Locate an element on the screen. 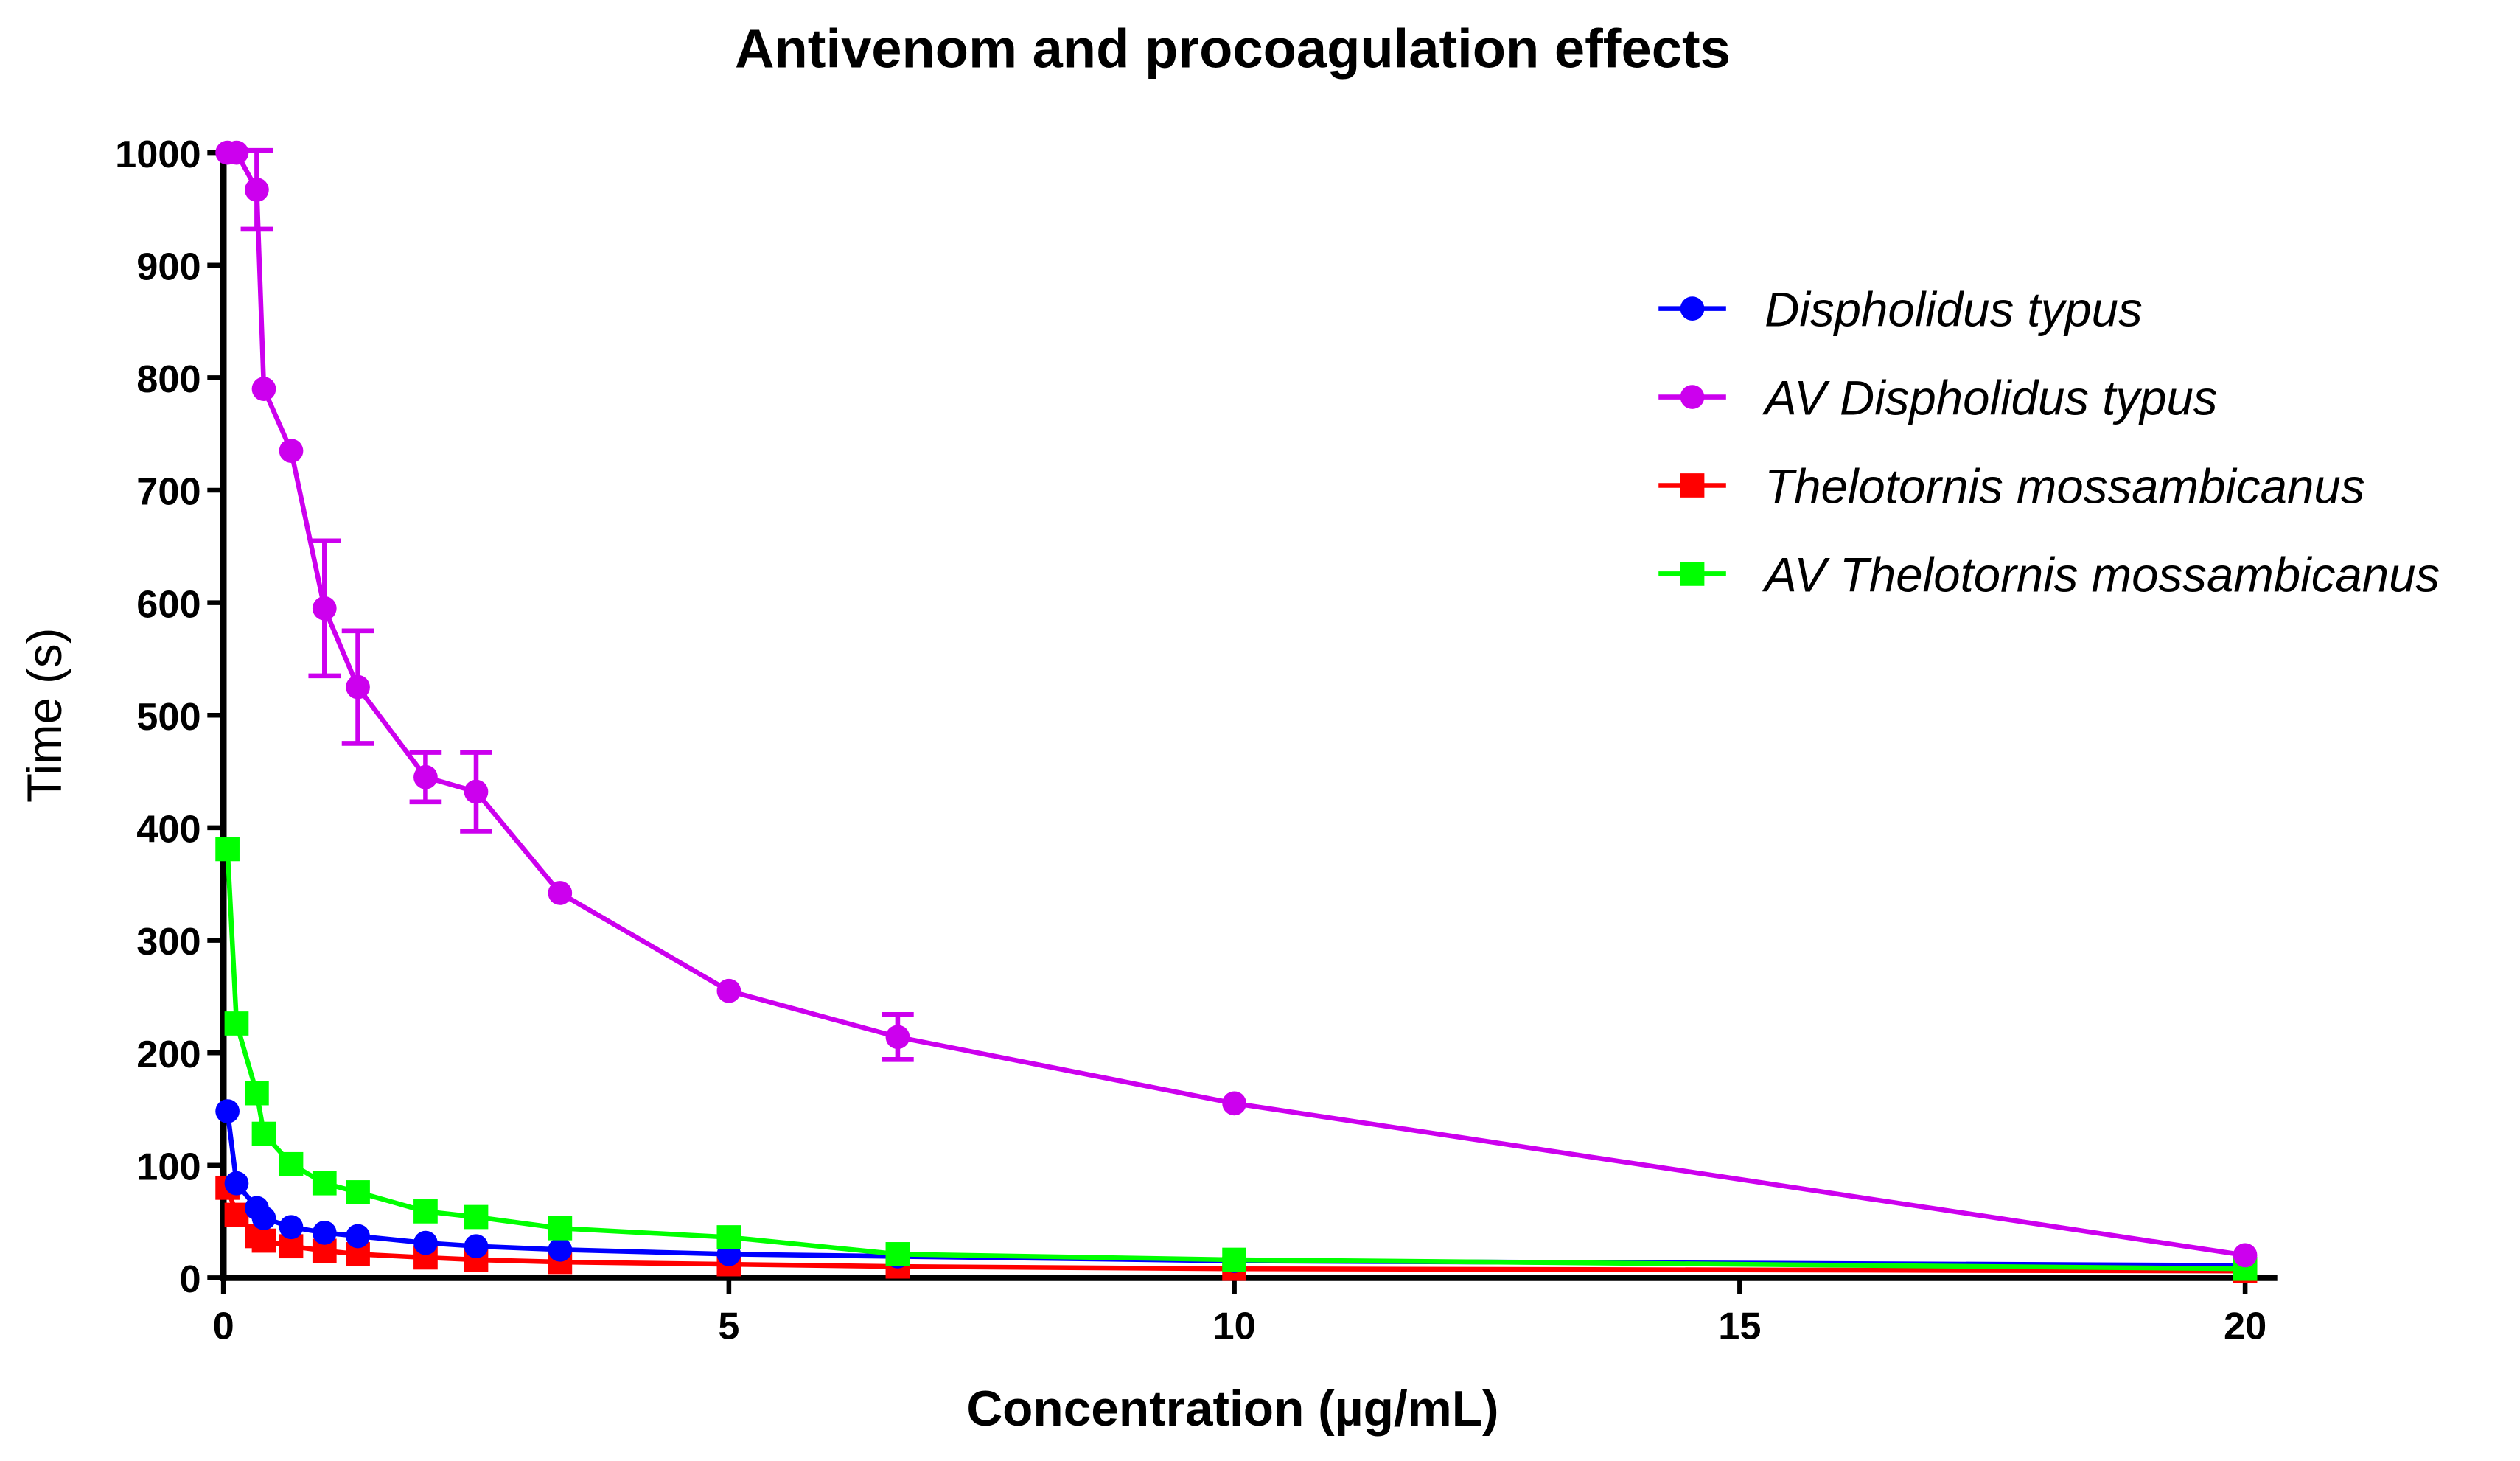  legend-label: AV Thelotornis mossambicanus is located at coordinates (2101, 575).